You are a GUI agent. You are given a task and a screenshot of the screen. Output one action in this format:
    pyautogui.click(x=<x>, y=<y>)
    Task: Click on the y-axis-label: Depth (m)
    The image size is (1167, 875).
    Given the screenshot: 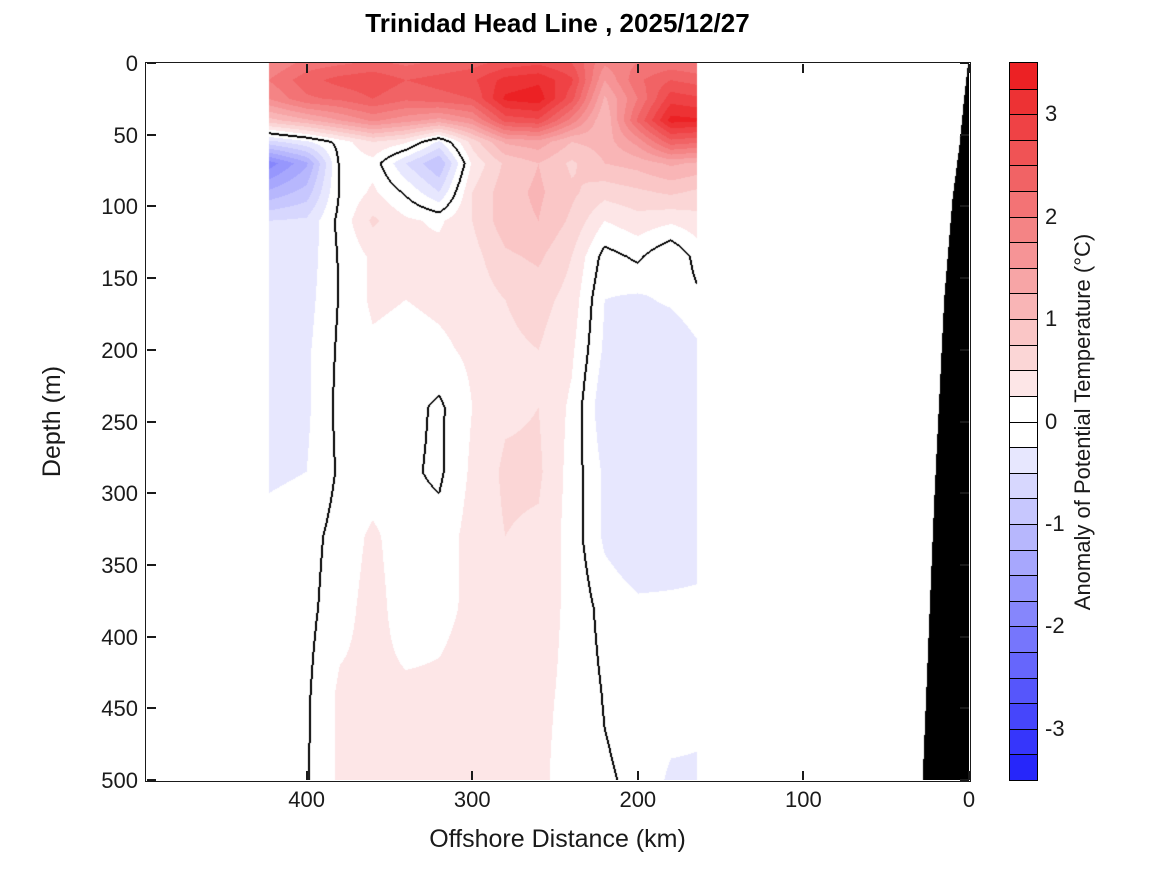 What is the action you would take?
    pyautogui.click(x=53, y=421)
    